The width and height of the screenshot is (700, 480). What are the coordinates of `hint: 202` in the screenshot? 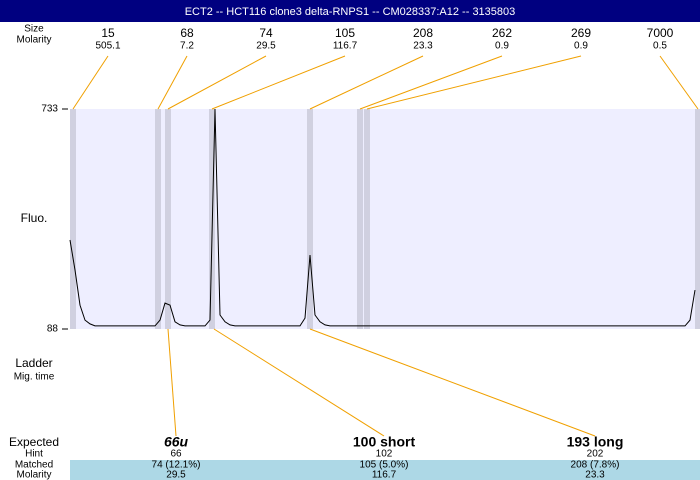 It's located at (595, 454).